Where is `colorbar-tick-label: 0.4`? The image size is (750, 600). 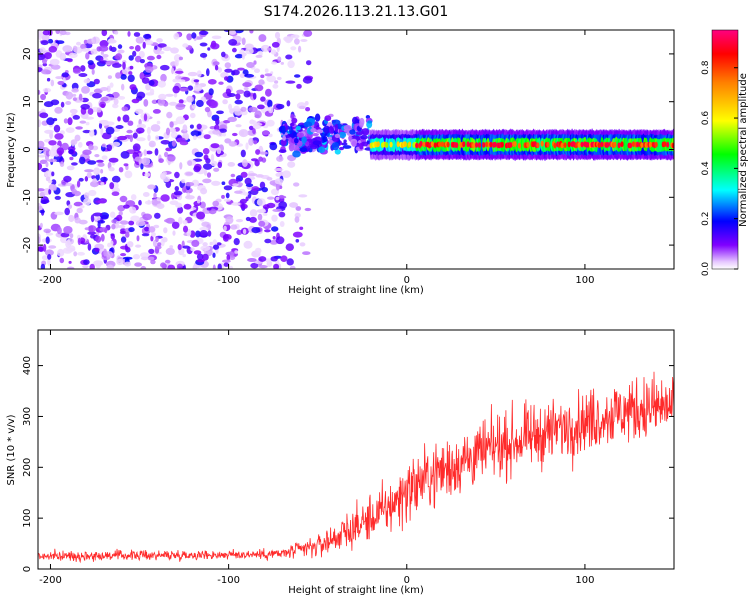 colorbar-tick-label: 0.4 is located at coordinates (706, 168).